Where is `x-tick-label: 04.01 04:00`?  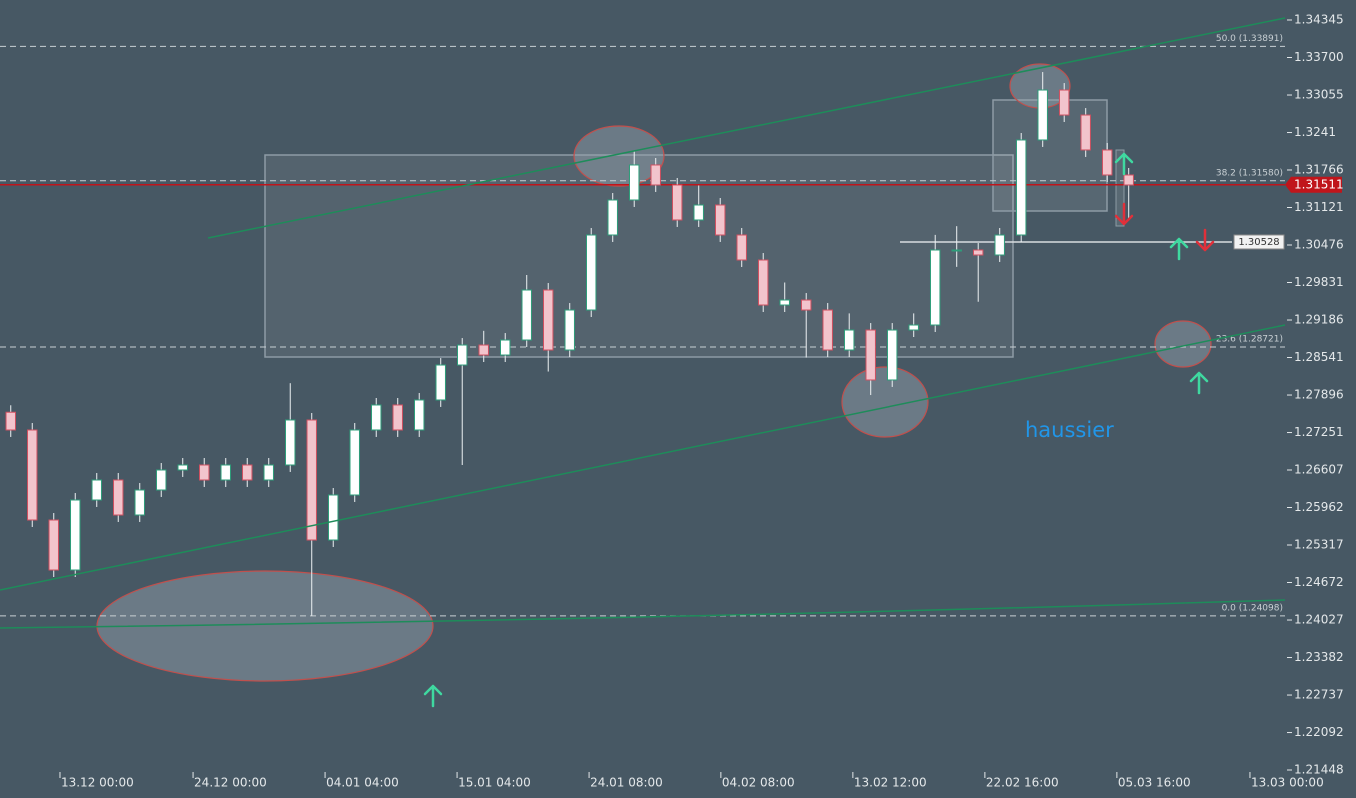 x-tick-label: 04.01 04:00 is located at coordinates (362, 783).